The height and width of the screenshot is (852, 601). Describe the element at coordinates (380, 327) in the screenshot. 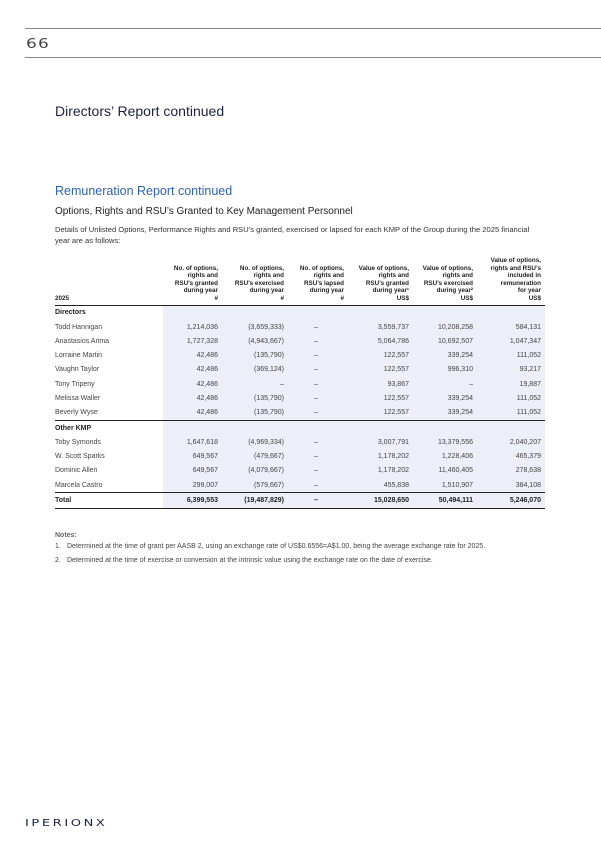

I see `table-cell: 3,559,737` at that location.